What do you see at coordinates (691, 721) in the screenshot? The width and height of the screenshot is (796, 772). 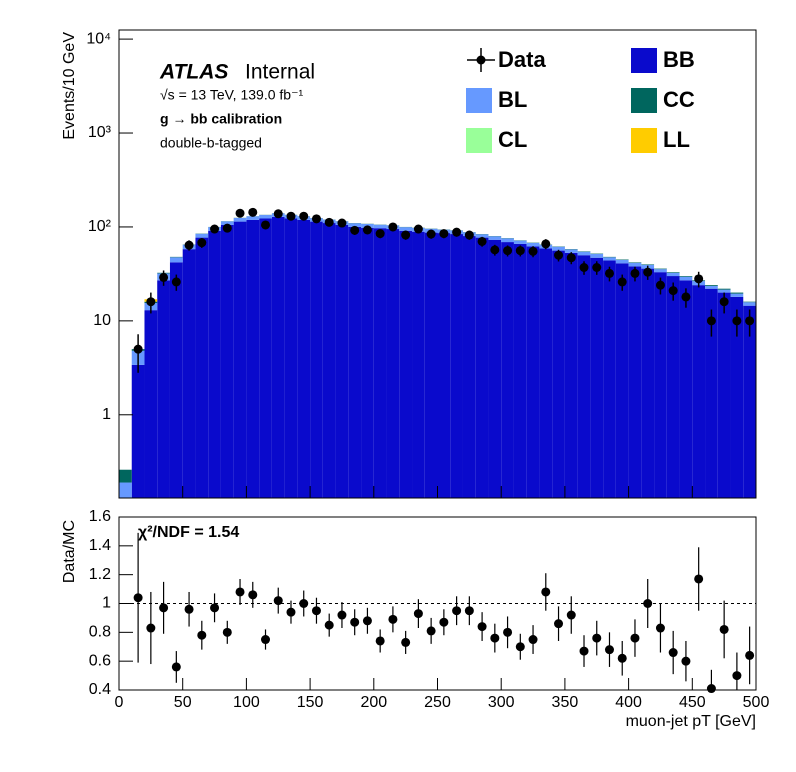 I see `x-axis-label: muon-jet pT [GeV]` at bounding box center [691, 721].